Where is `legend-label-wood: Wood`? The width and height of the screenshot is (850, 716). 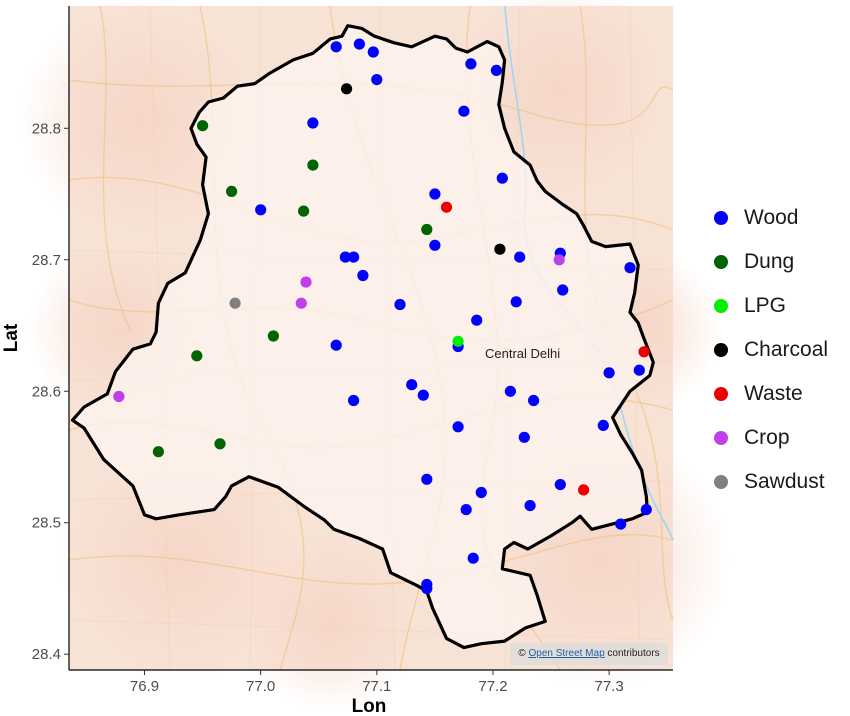 legend-label-wood: Wood is located at coordinates (771, 217).